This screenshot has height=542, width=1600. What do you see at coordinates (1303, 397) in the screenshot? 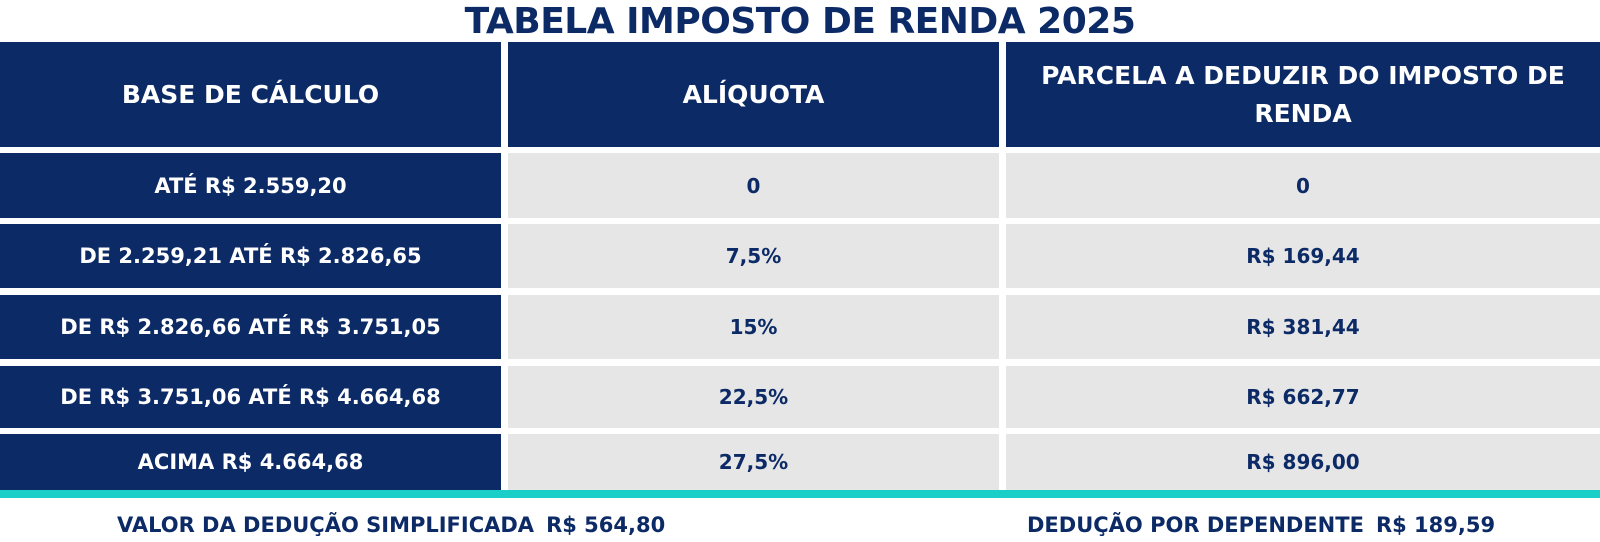
I see `table-cell: R$ 662,77` at bounding box center [1303, 397].